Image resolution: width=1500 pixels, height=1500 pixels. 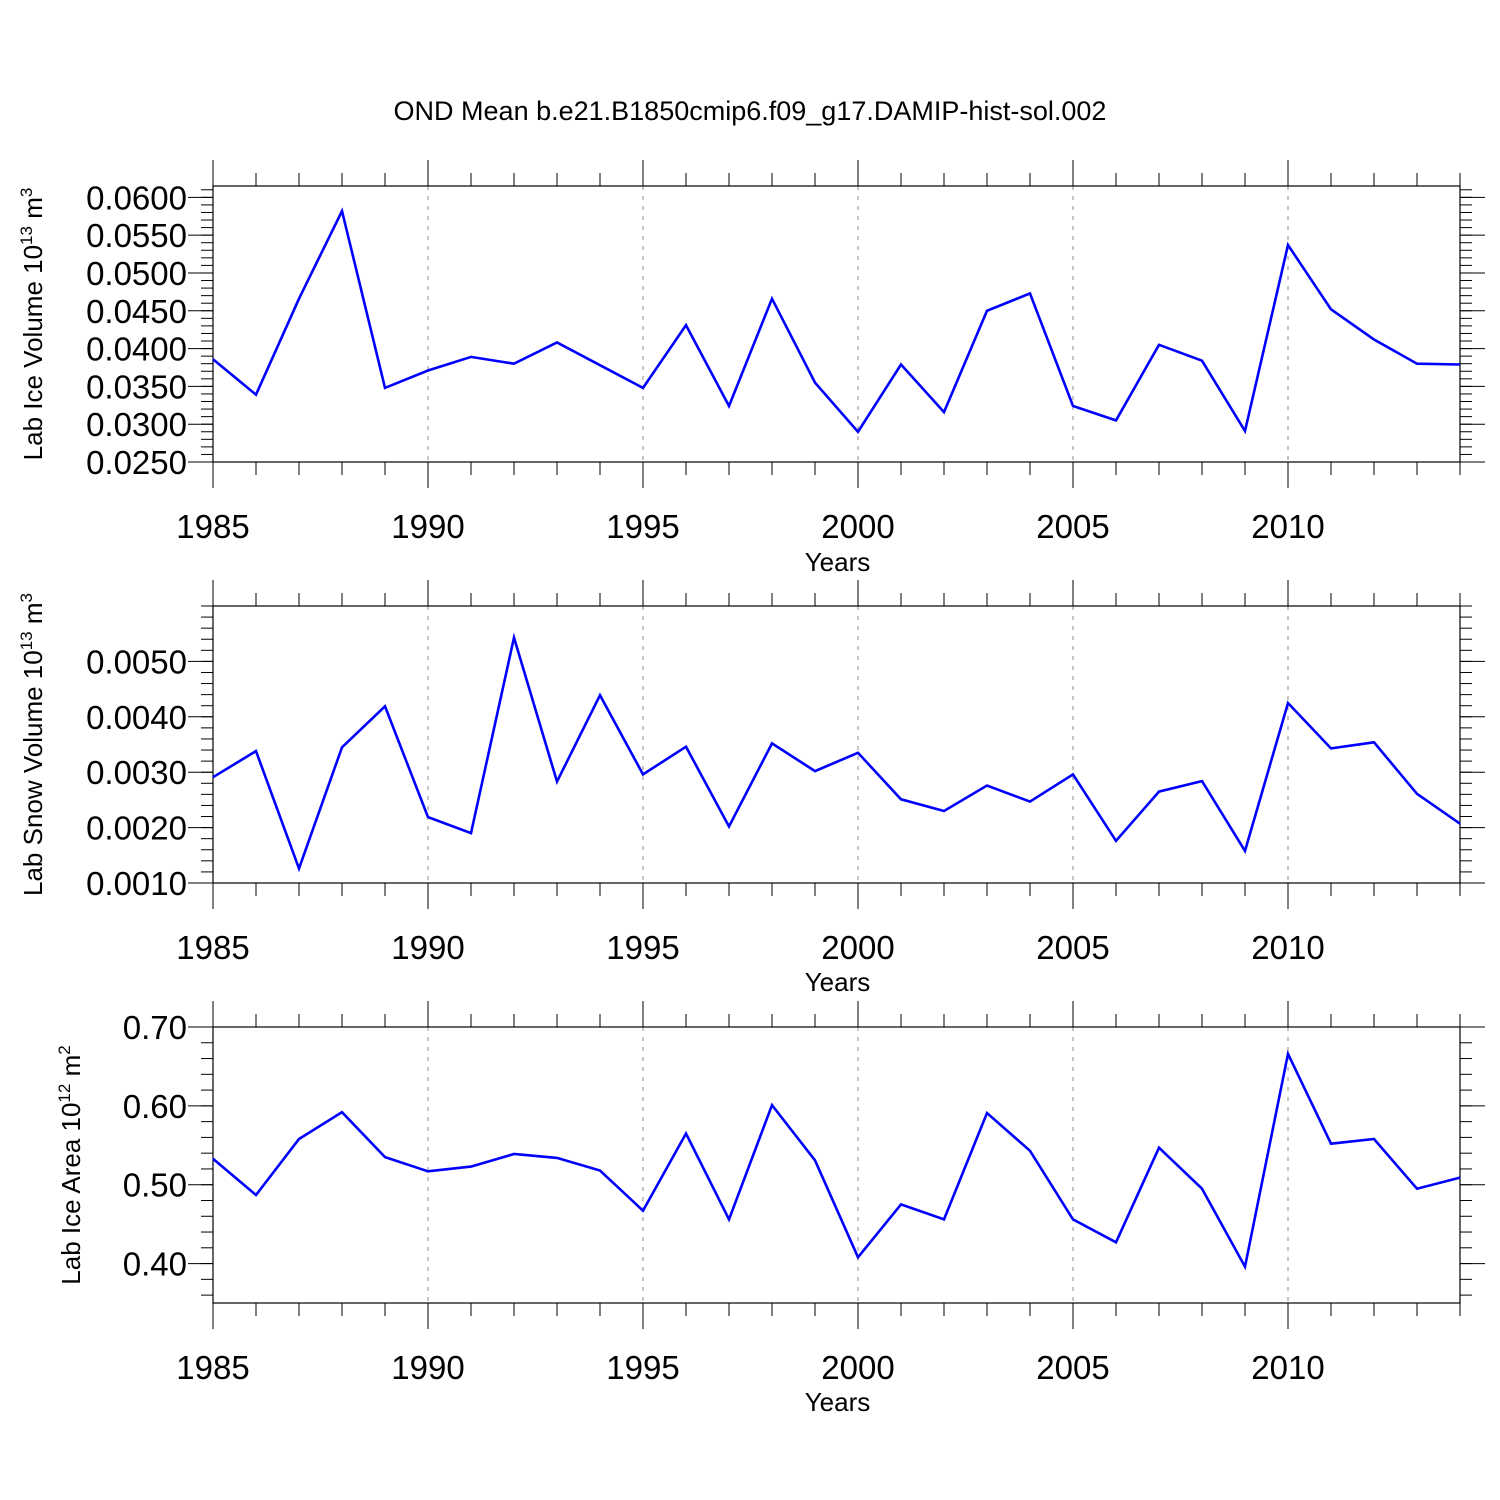 I want to click on y-axis-label: Lab Ice Area 1012 m2, so click(x=70, y=1164).